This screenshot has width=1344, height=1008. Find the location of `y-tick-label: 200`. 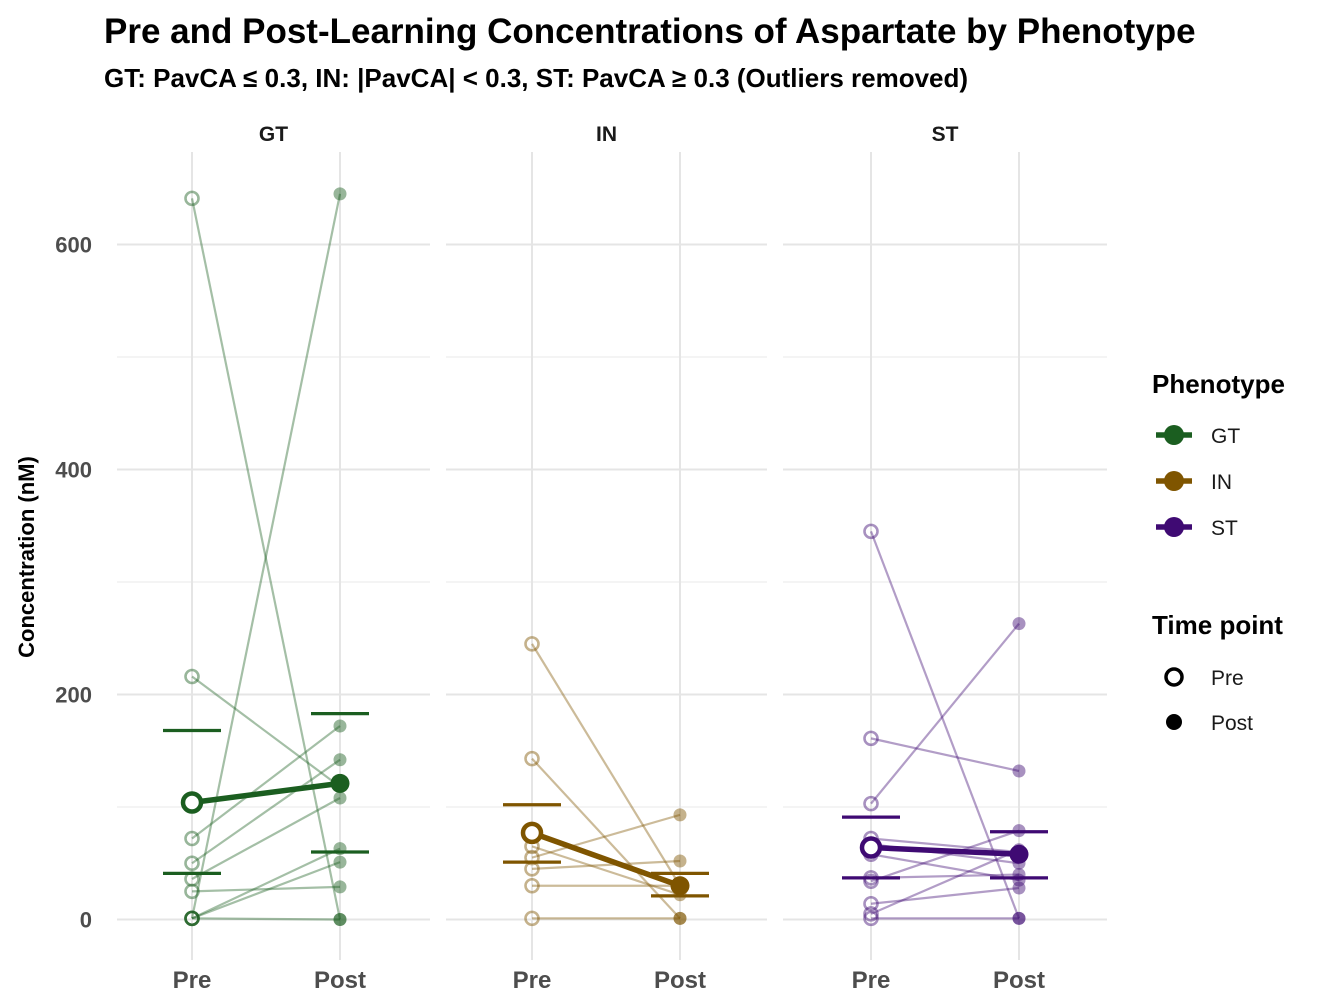

y-tick-label: 200 is located at coordinates (73, 695).